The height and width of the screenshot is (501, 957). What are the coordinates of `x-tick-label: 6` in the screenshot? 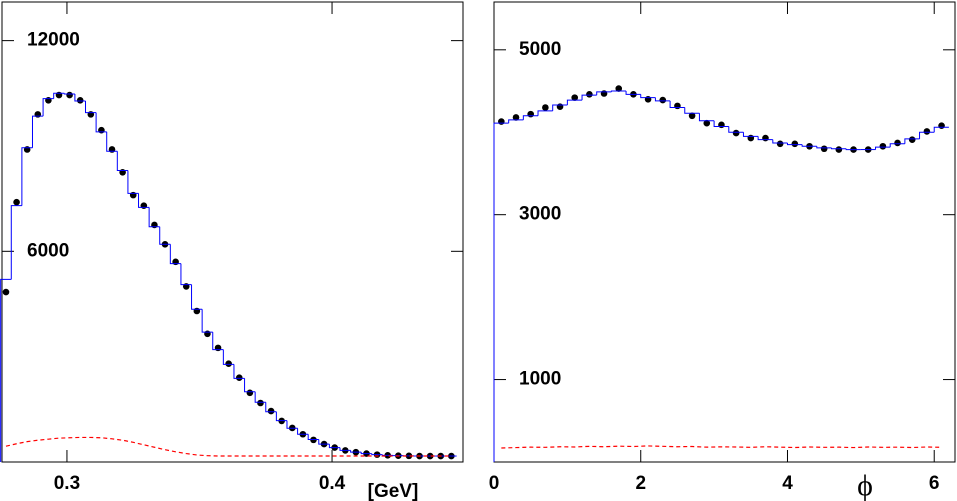 It's located at (934, 483).